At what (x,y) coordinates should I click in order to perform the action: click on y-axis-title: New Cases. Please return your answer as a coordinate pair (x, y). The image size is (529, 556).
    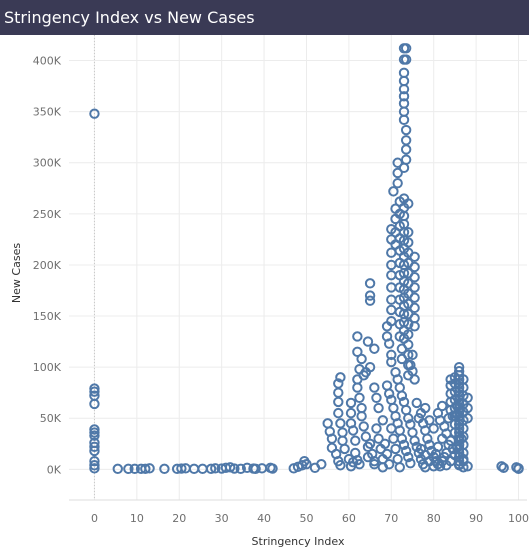
    Looking at the image, I should click on (16, 273).